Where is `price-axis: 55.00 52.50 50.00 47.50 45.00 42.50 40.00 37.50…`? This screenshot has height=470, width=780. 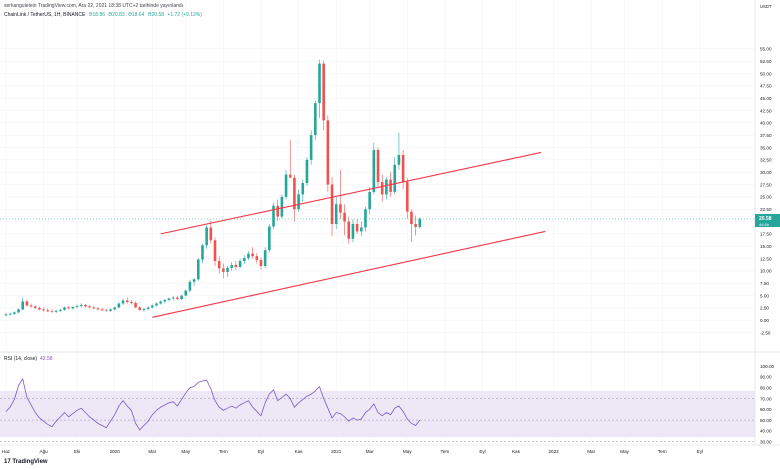
price-axis: 55.00 52.50 50.00 47.50 45.00 42.50 40.00 37.50… is located at coordinates (766, 191).